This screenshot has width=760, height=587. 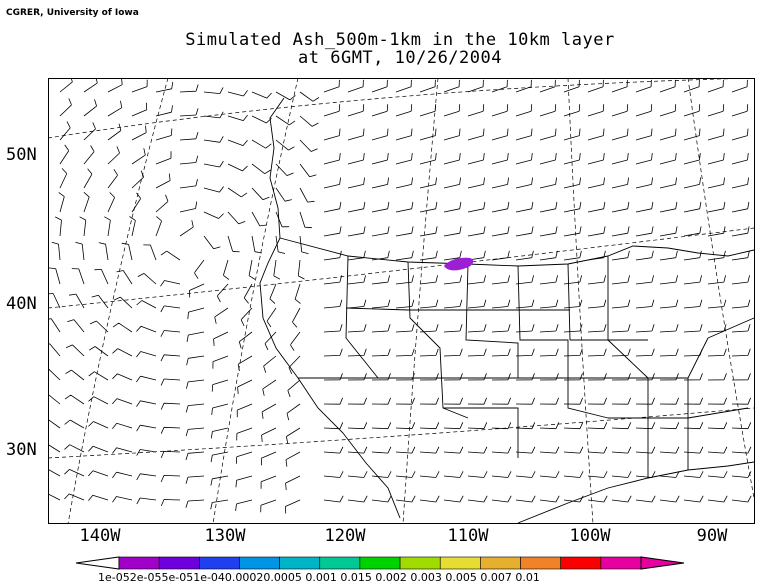 What do you see at coordinates (590, 536) in the screenshot?
I see `lon-label-100w: 100W` at bounding box center [590, 536].